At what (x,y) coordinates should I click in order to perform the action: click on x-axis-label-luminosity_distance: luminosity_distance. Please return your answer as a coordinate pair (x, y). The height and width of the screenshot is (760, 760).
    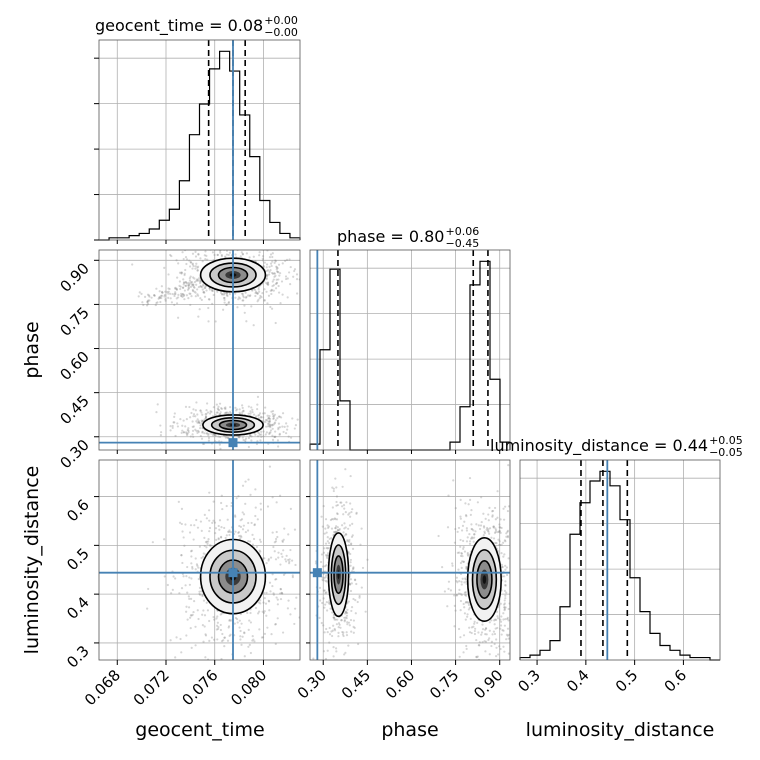
    Looking at the image, I should click on (620, 730).